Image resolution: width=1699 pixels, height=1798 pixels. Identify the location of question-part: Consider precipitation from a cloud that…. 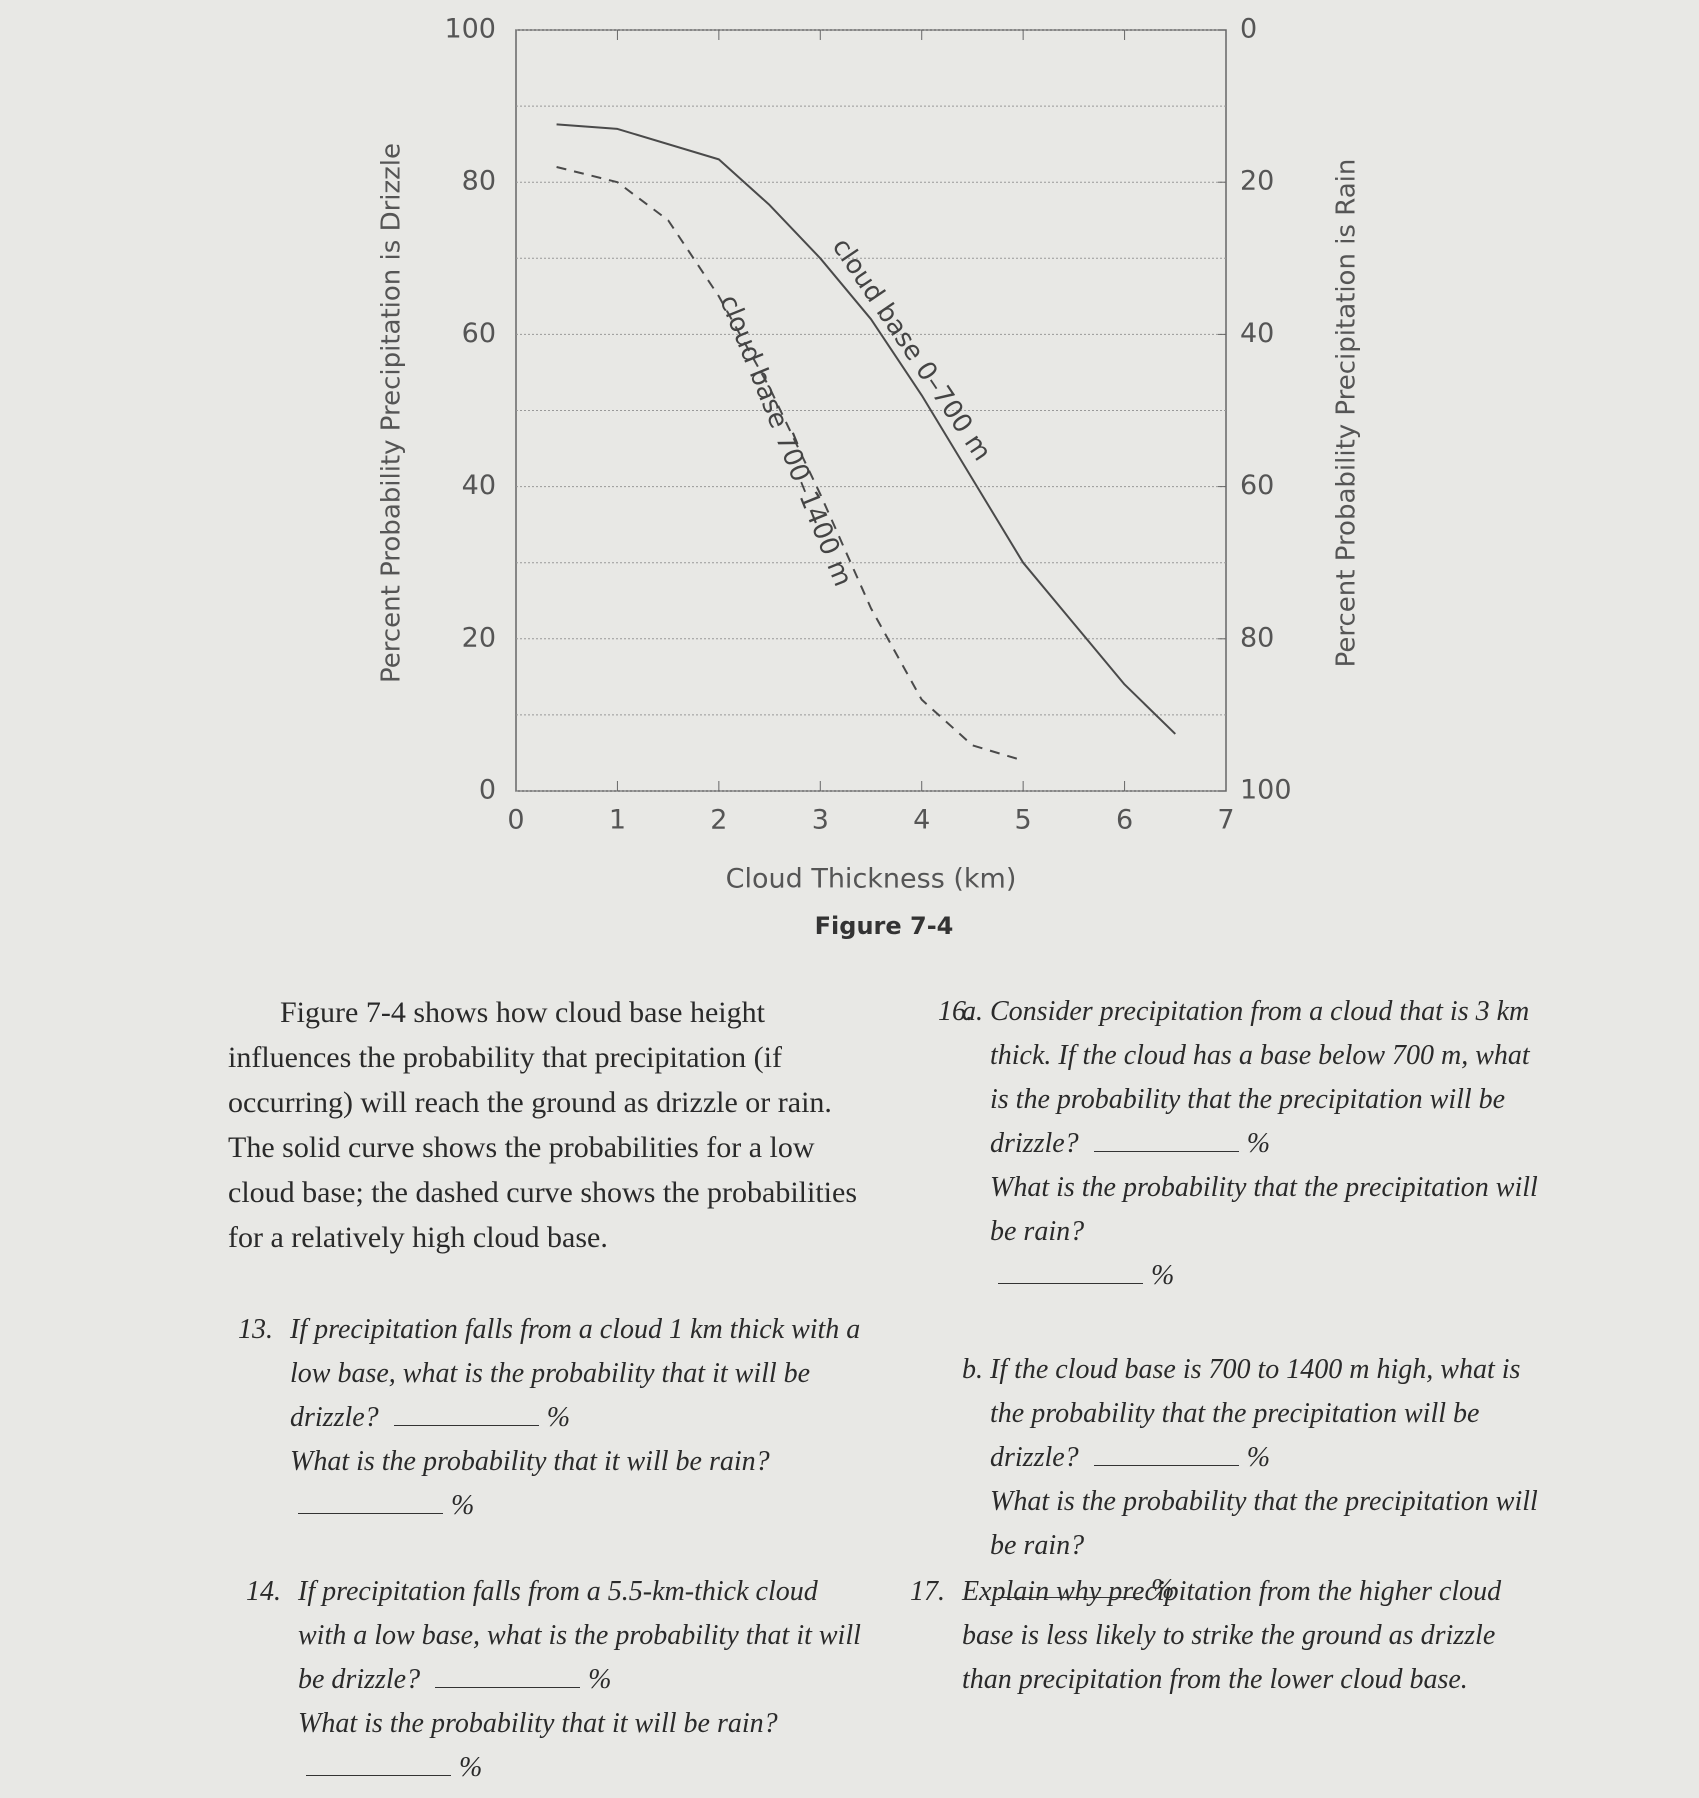
(1270, 1078).